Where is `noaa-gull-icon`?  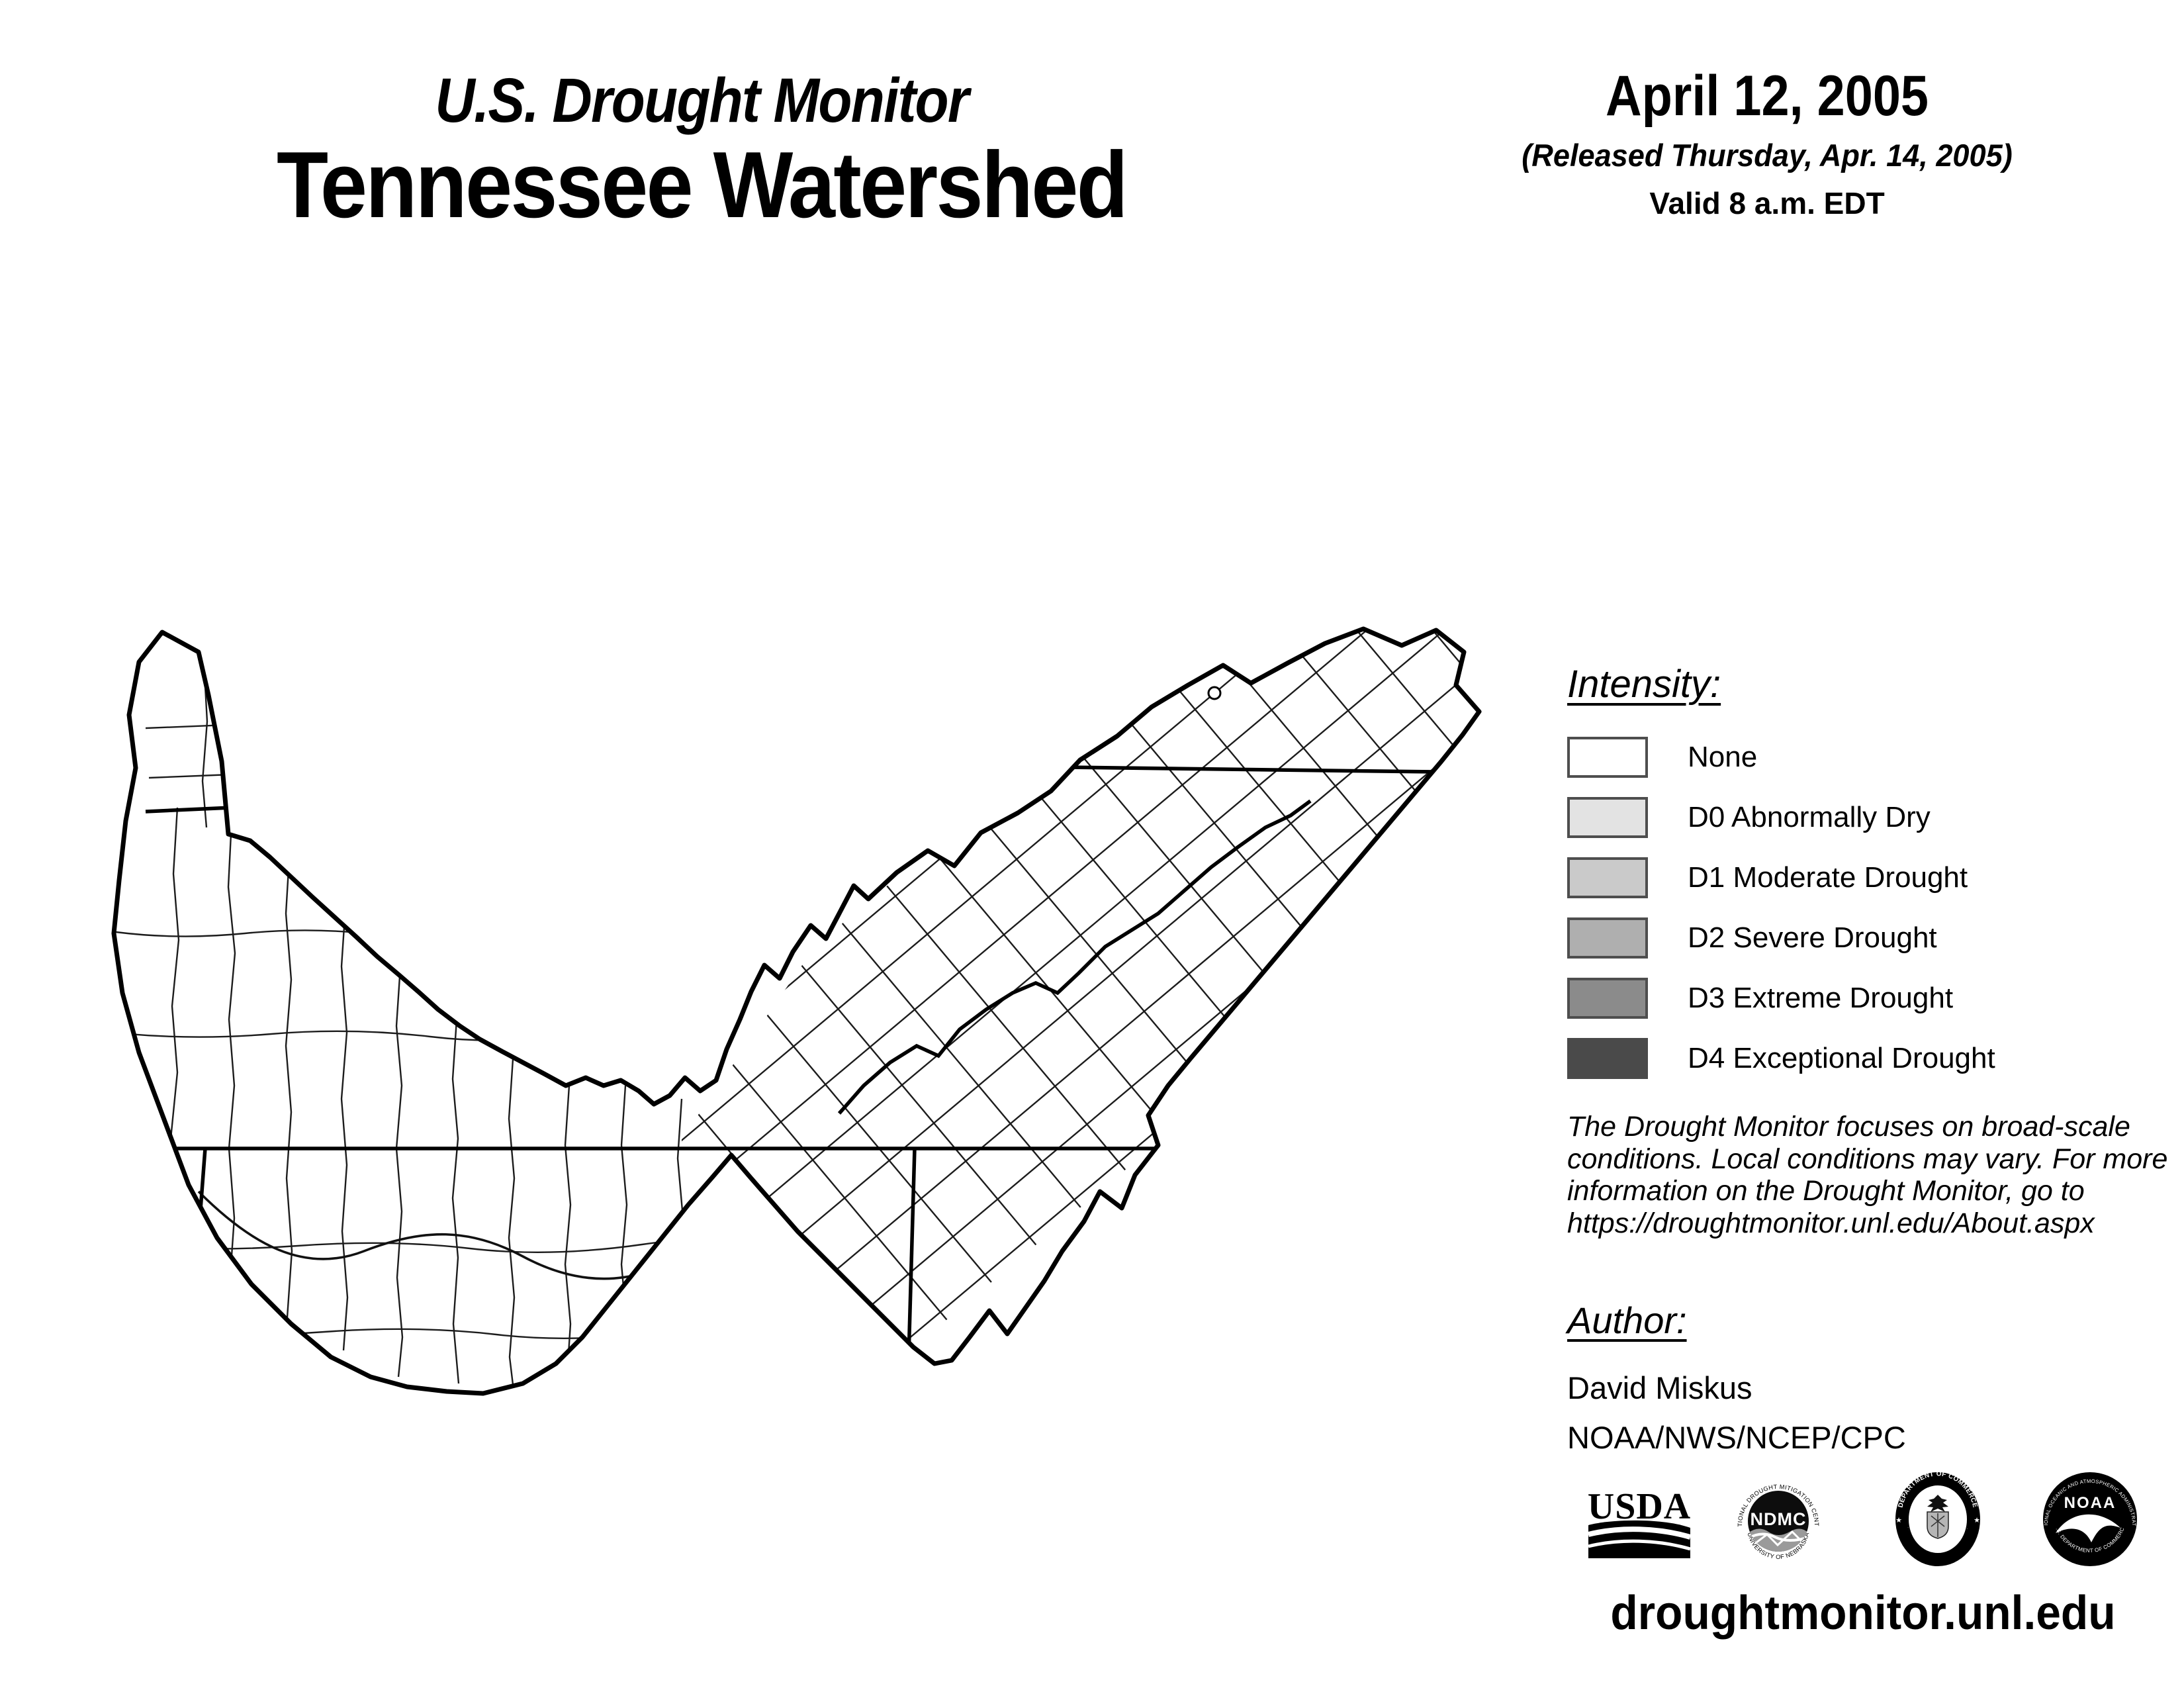 noaa-gull-icon is located at coordinates (2088, 1528).